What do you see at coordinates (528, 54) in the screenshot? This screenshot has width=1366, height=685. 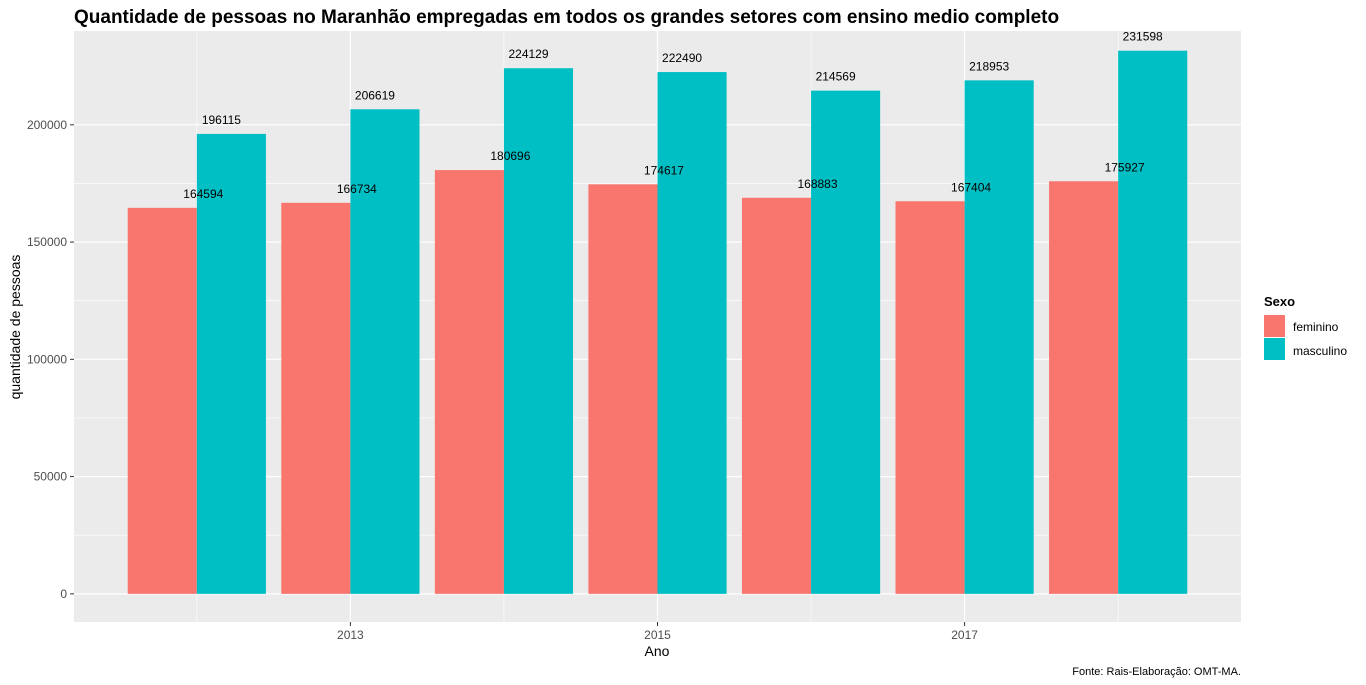 I see `data-label-masculino-2014: 224129` at bounding box center [528, 54].